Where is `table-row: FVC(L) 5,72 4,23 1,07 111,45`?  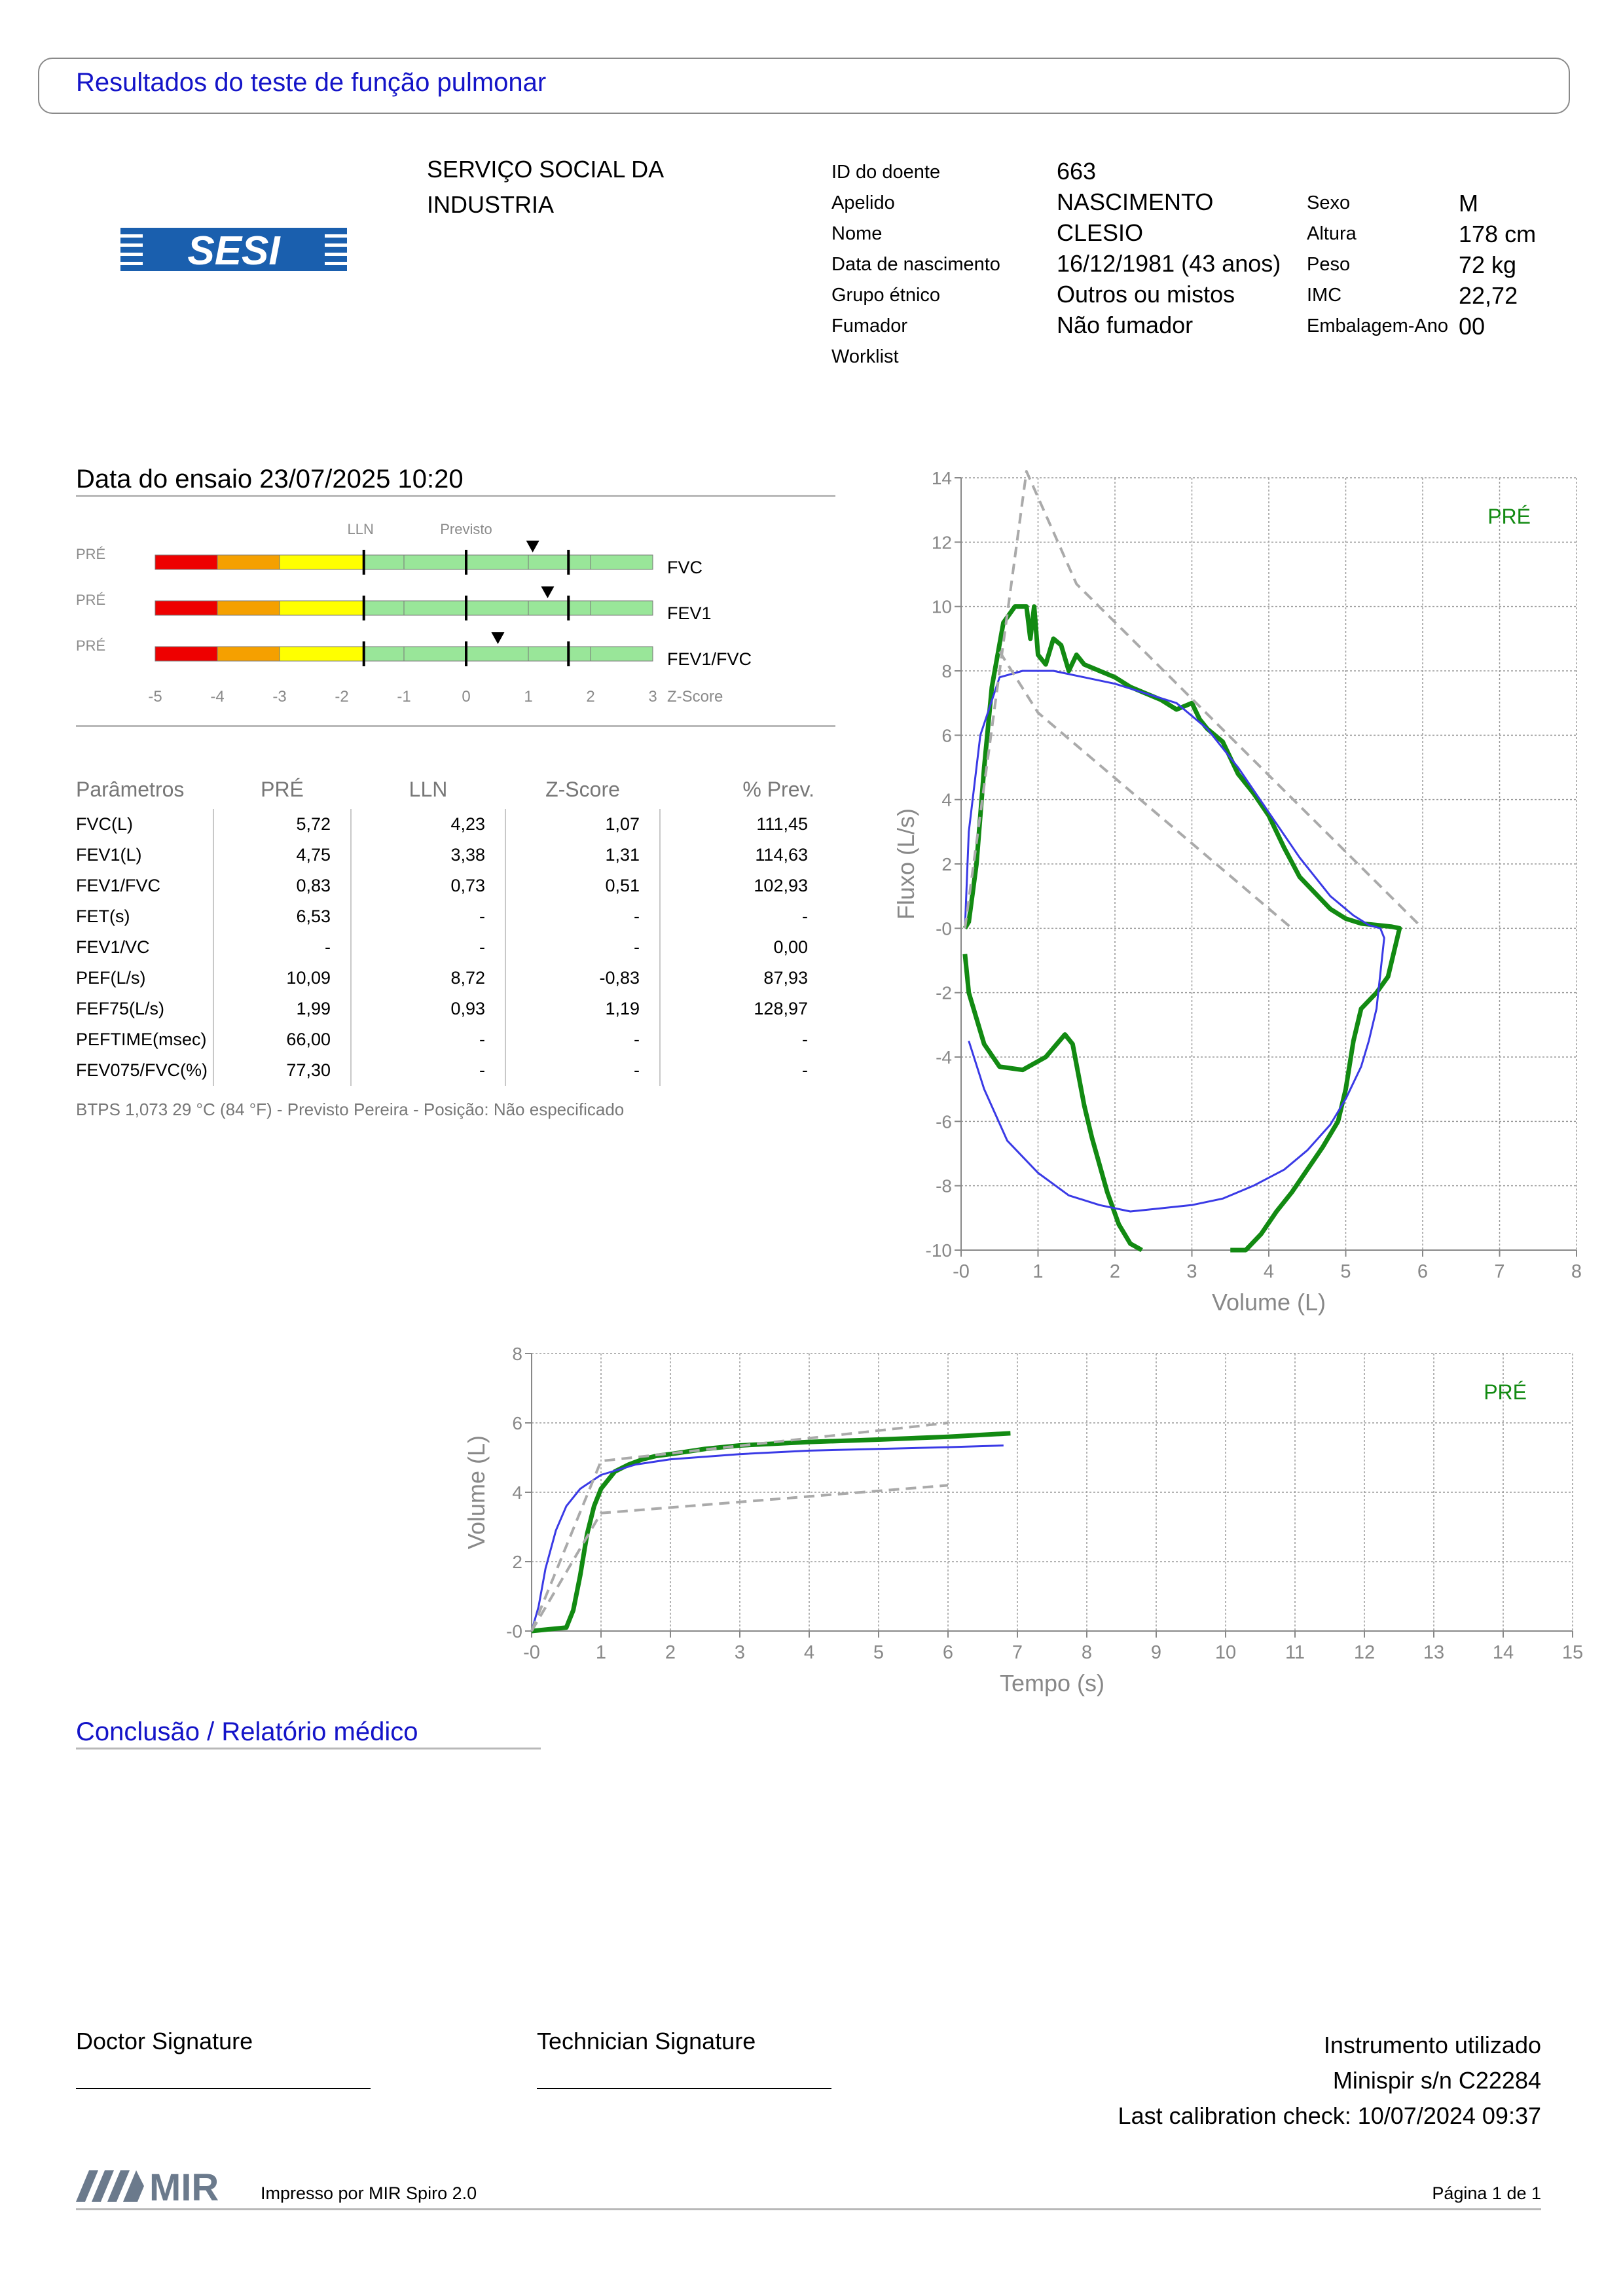
table-row: FVC(L) 5,72 4,23 1,07 111,45 is located at coordinates (452, 824).